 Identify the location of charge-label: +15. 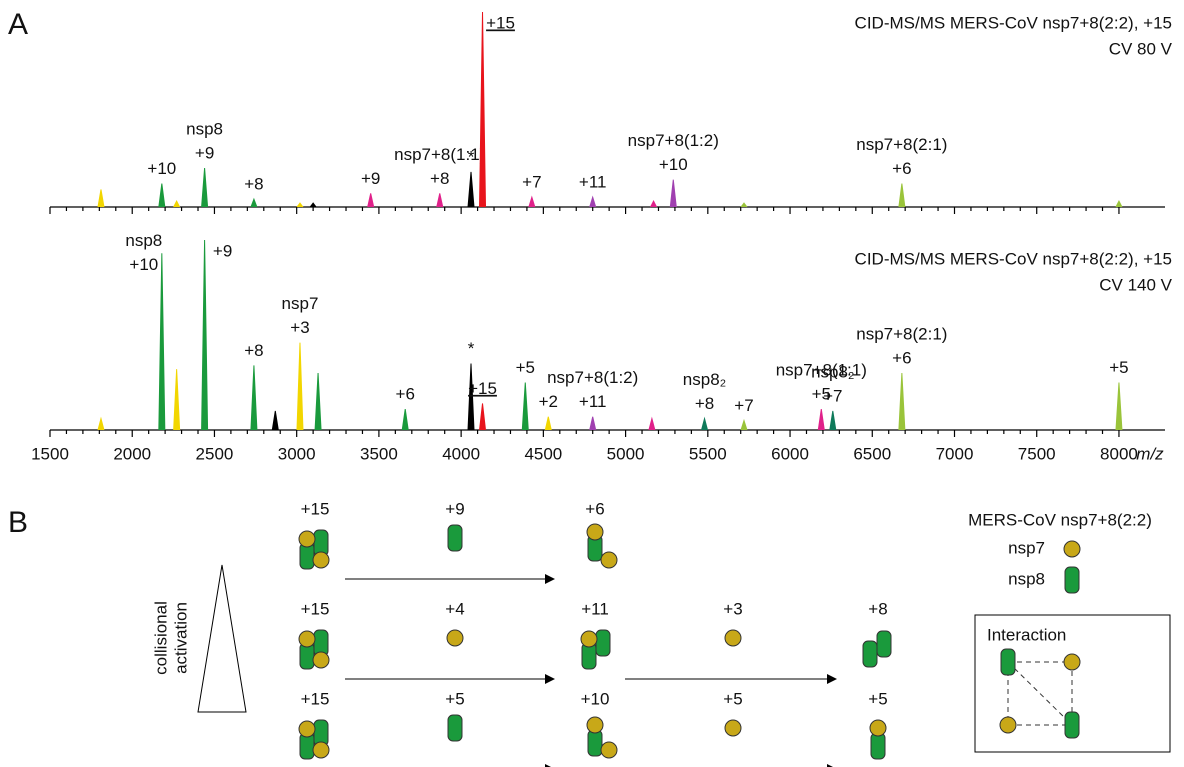
(315, 608).